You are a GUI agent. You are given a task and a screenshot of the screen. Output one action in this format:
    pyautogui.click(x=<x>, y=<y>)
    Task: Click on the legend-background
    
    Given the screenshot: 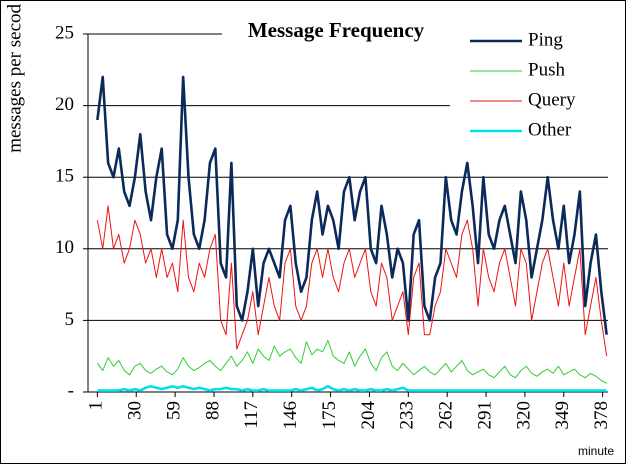 What is the action you would take?
    pyautogui.click(x=529, y=85)
    